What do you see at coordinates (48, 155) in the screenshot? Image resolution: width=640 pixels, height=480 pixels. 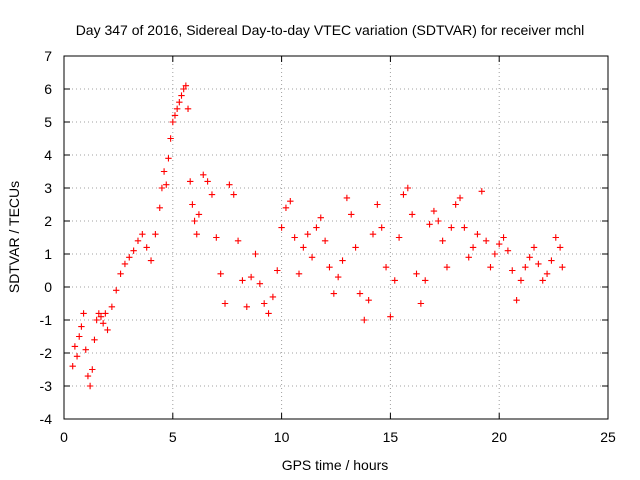 I see `y-tick-label: 4` at bounding box center [48, 155].